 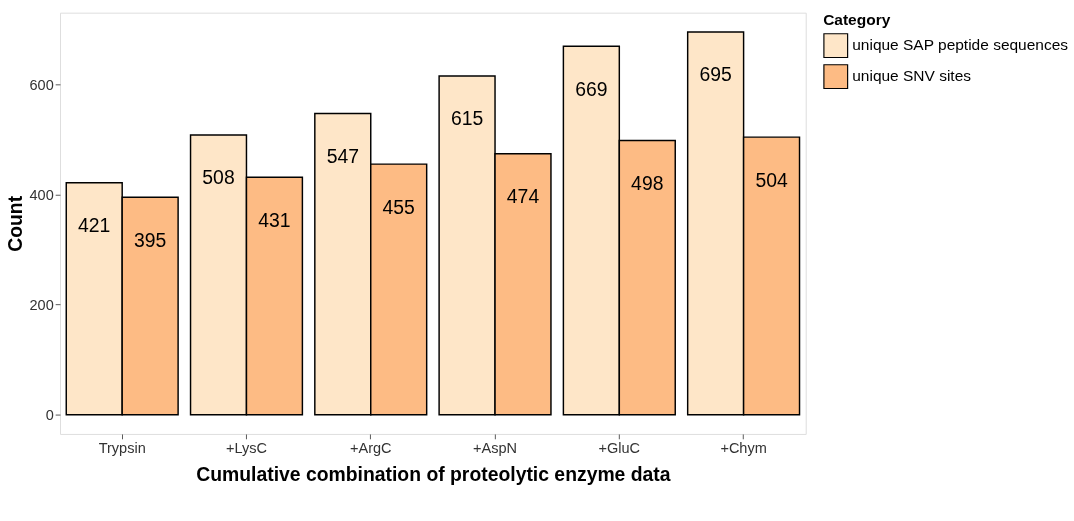 I want to click on x-tick-label: Trypsin, so click(x=122, y=447).